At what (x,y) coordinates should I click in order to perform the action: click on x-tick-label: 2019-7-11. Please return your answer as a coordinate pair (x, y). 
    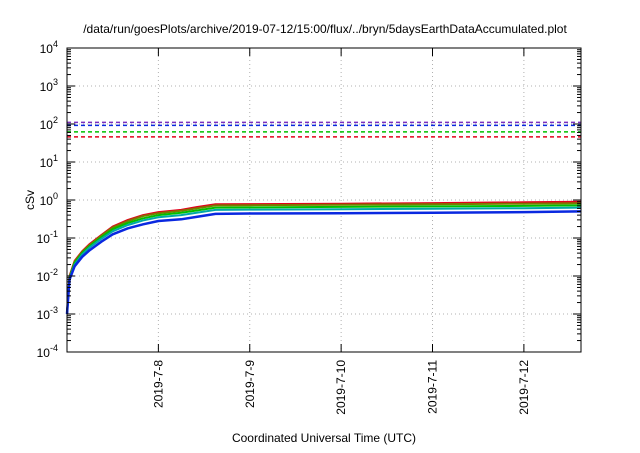
    Looking at the image, I should click on (433, 387).